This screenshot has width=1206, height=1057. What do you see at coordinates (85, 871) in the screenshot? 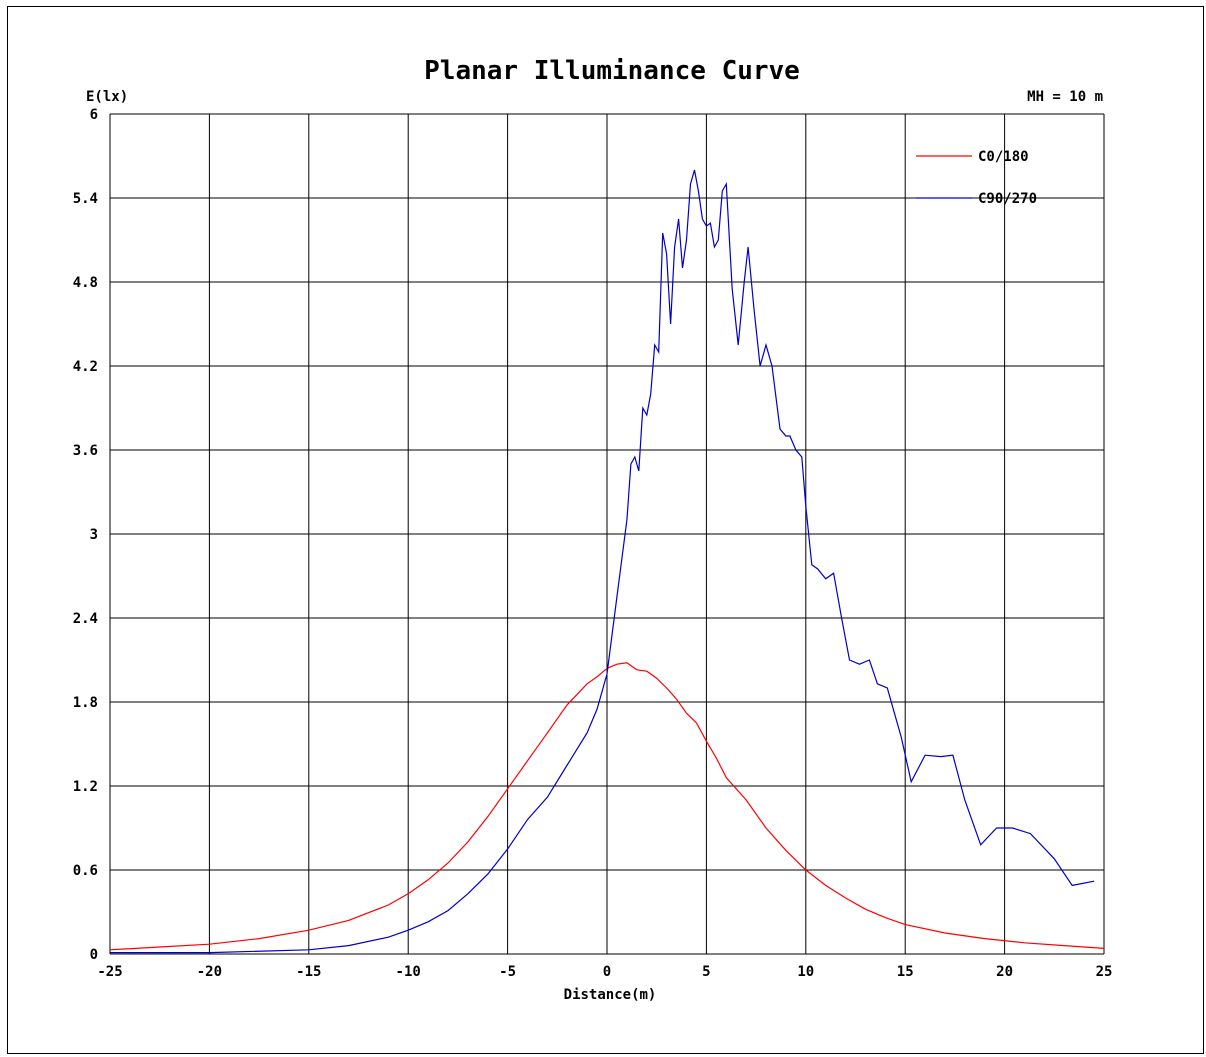
I see `y-tick-label: 0.6` at bounding box center [85, 871].